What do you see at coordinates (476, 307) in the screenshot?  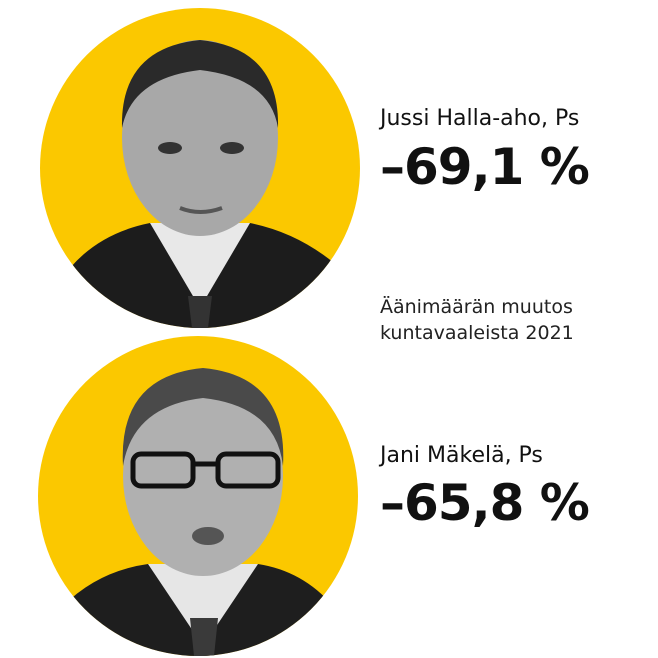 I see `caption-line: Äänimäärän muutos` at bounding box center [476, 307].